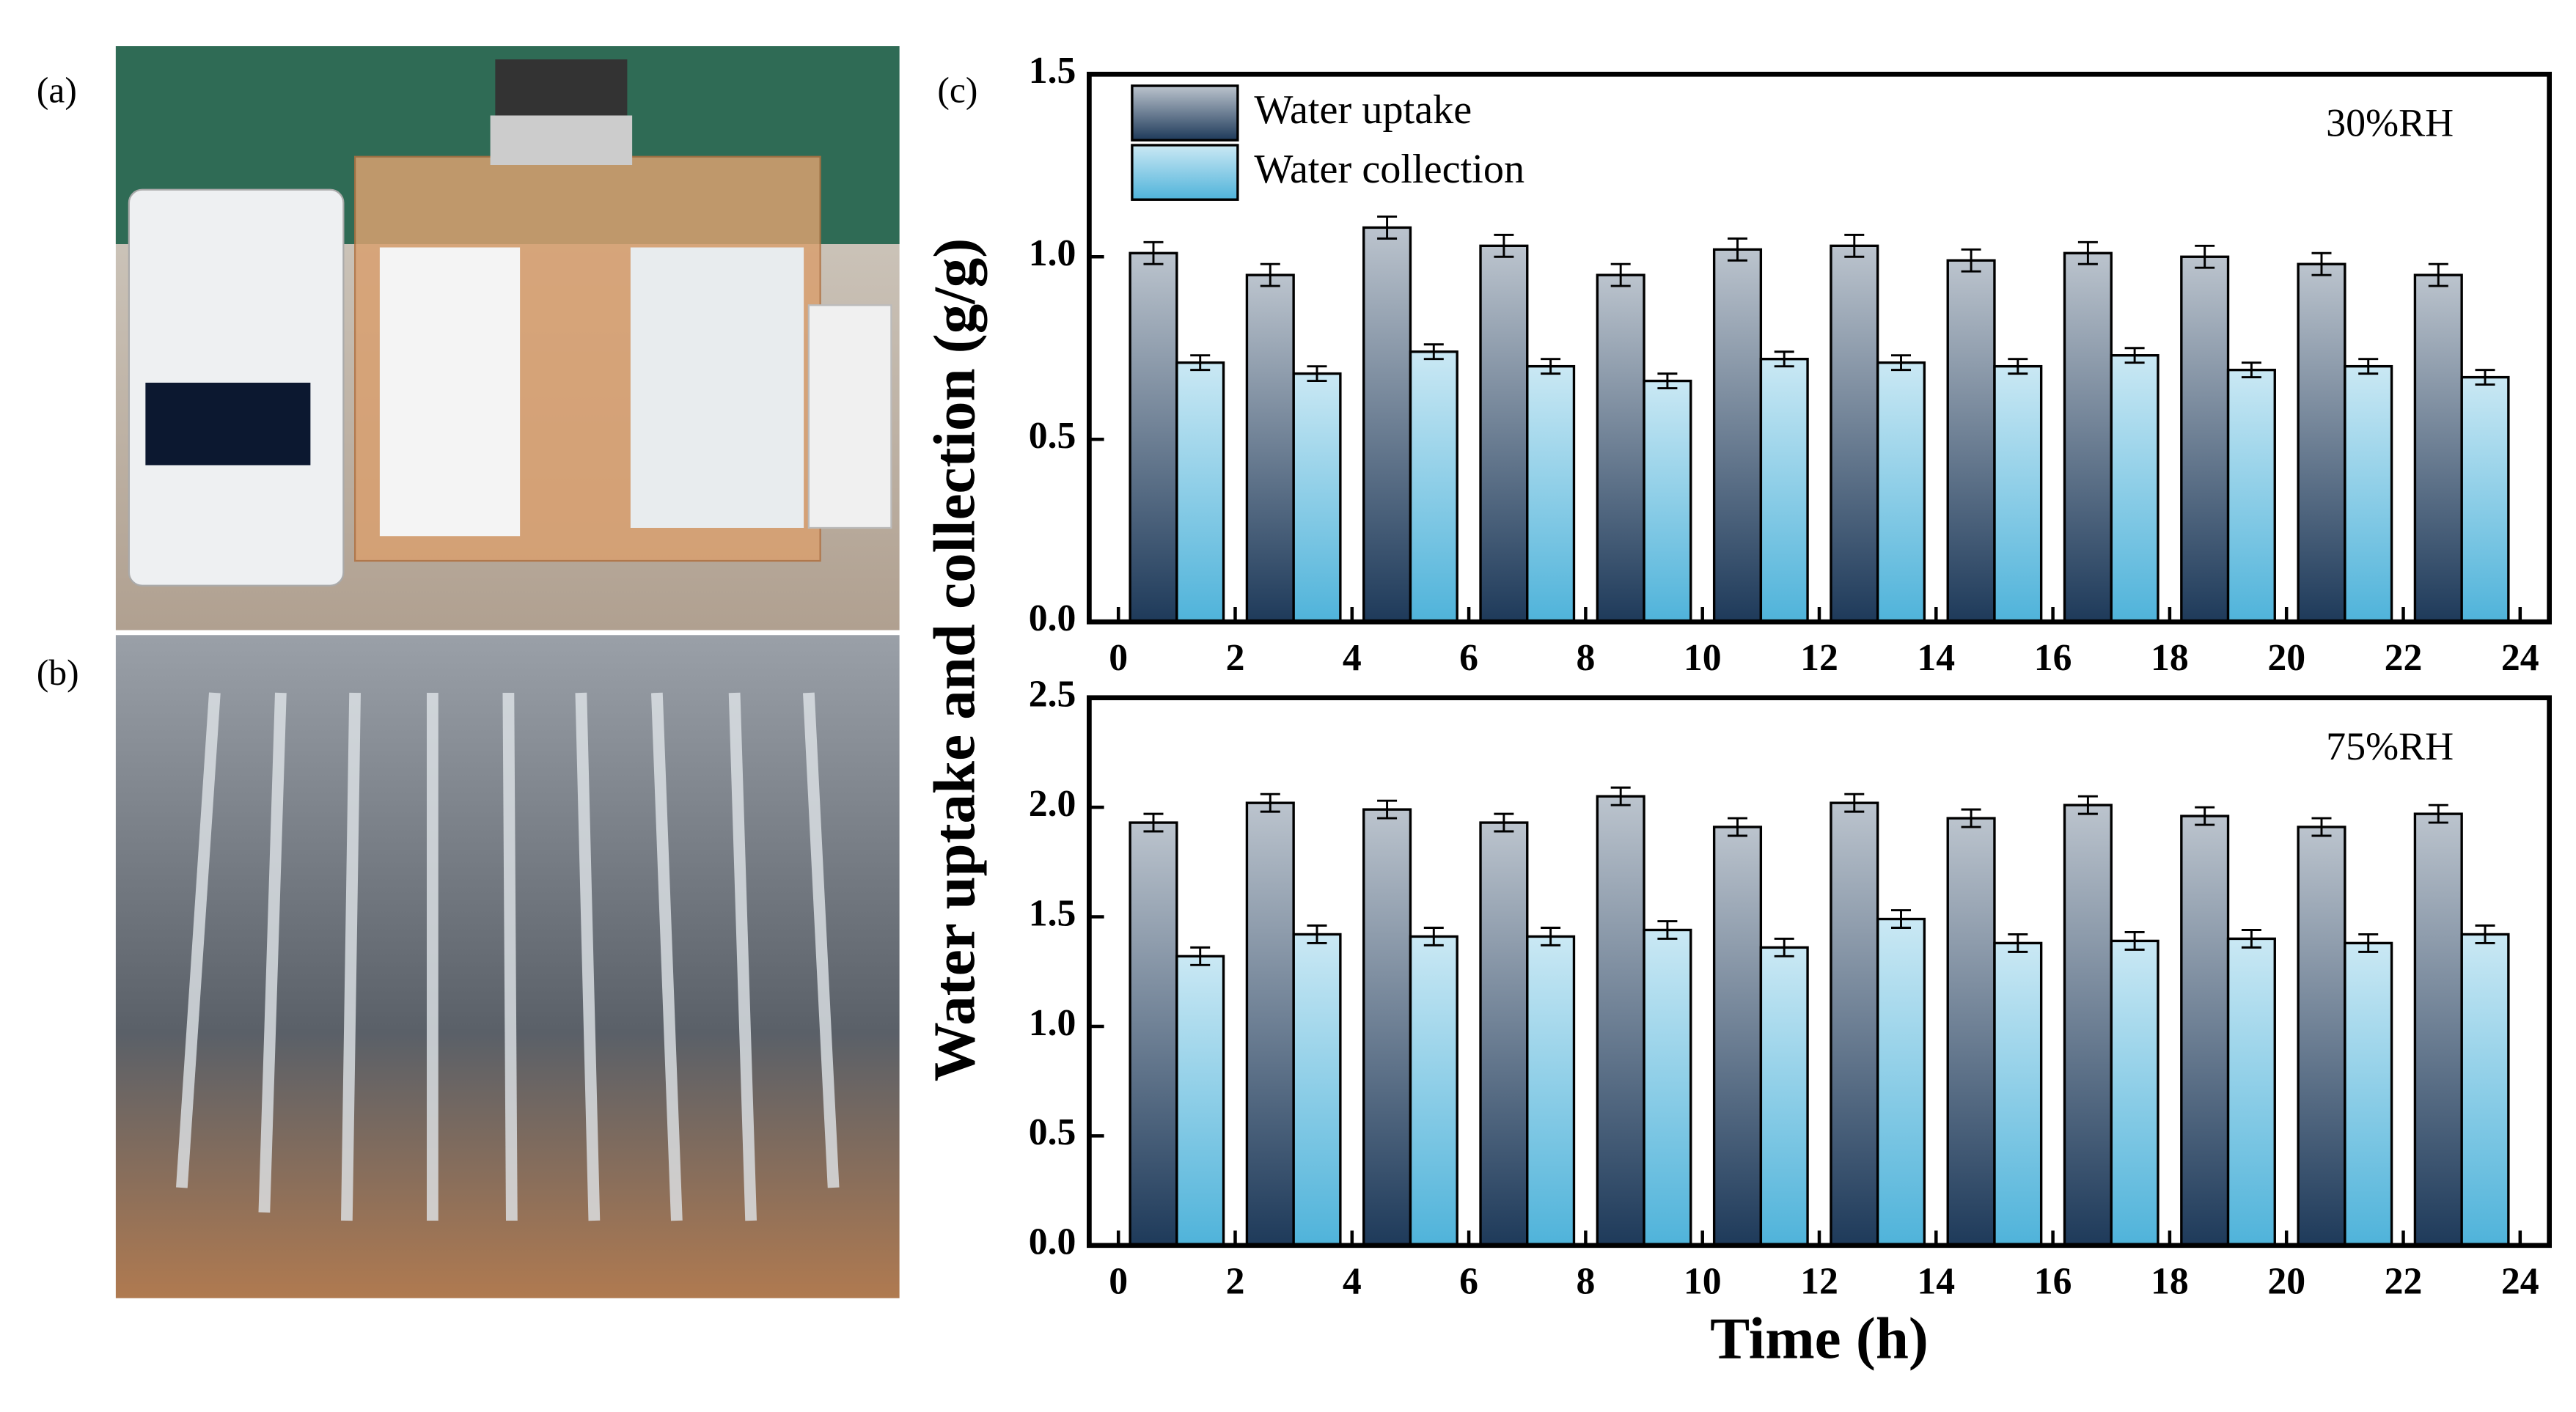  I want to click on panel-label: (b), so click(58, 673).